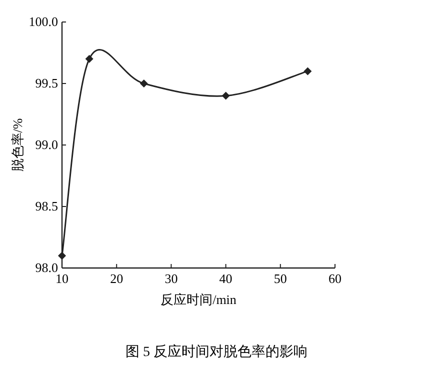  Describe the element at coordinates (335, 278) in the screenshot. I see `x-tick-label: 60` at that location.